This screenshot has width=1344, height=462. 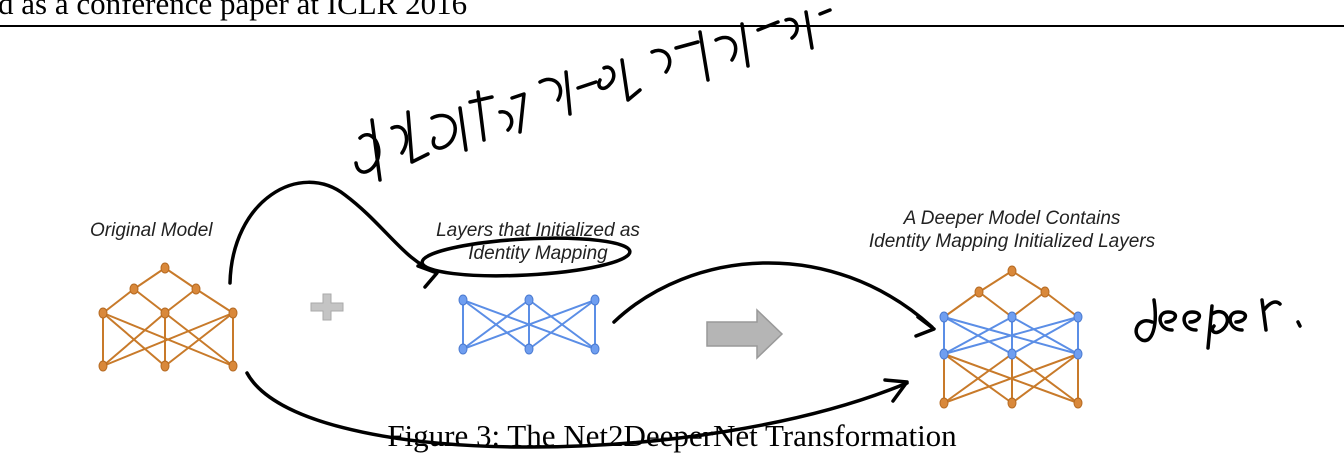 I want to click on header-rule, so click(x=672, y=26).